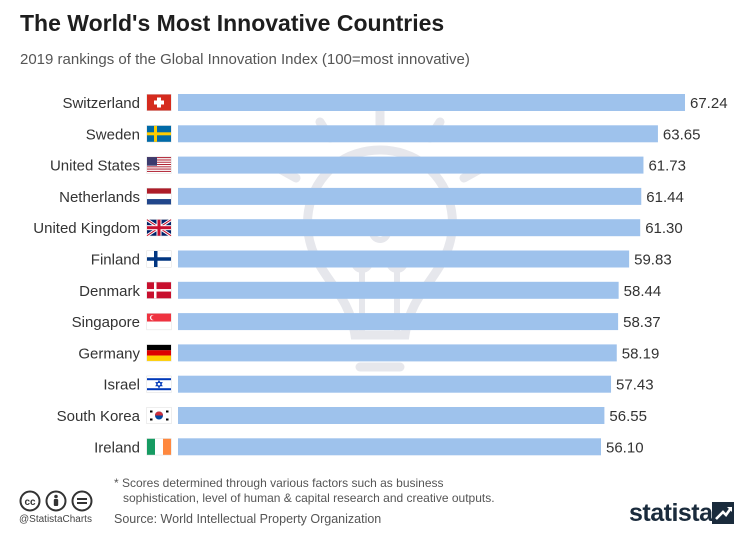  Describe the element at coordinates (642, 322) in the screenshot. I see `data-label: 58.37` at that location.